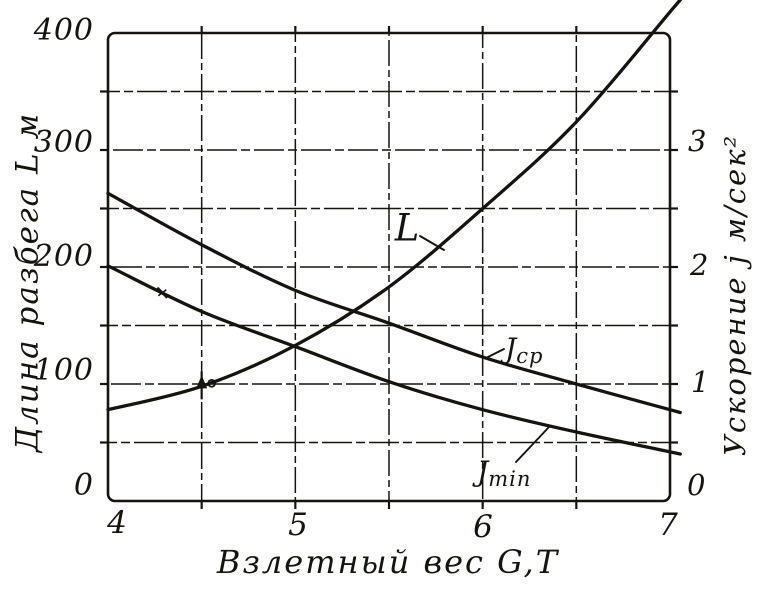 Image resolution: width=760 pixels, height=590 pixels. What do you see at coordinates (484, 349) in the screenshot?
I see `label-pointers` at bounding box center [484, 349].